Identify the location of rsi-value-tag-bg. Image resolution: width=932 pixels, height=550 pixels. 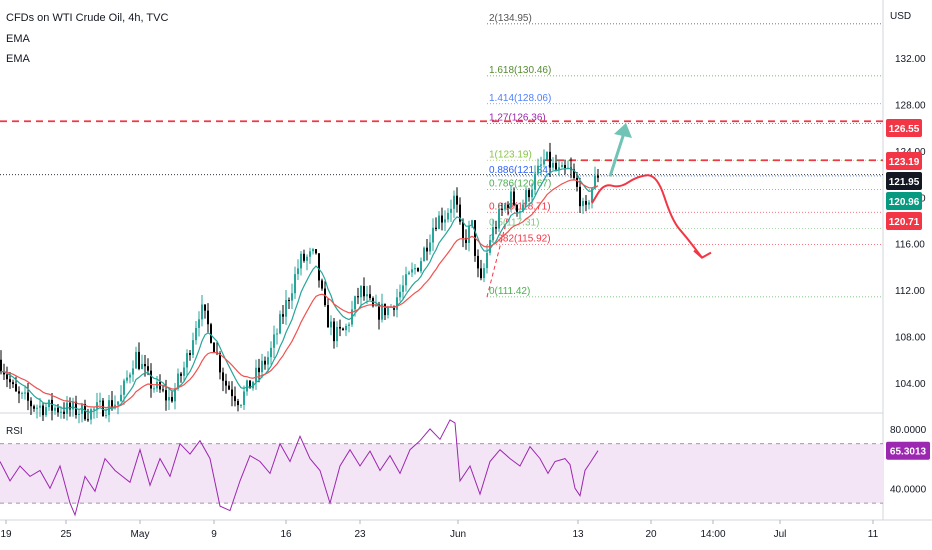
(908, 450).